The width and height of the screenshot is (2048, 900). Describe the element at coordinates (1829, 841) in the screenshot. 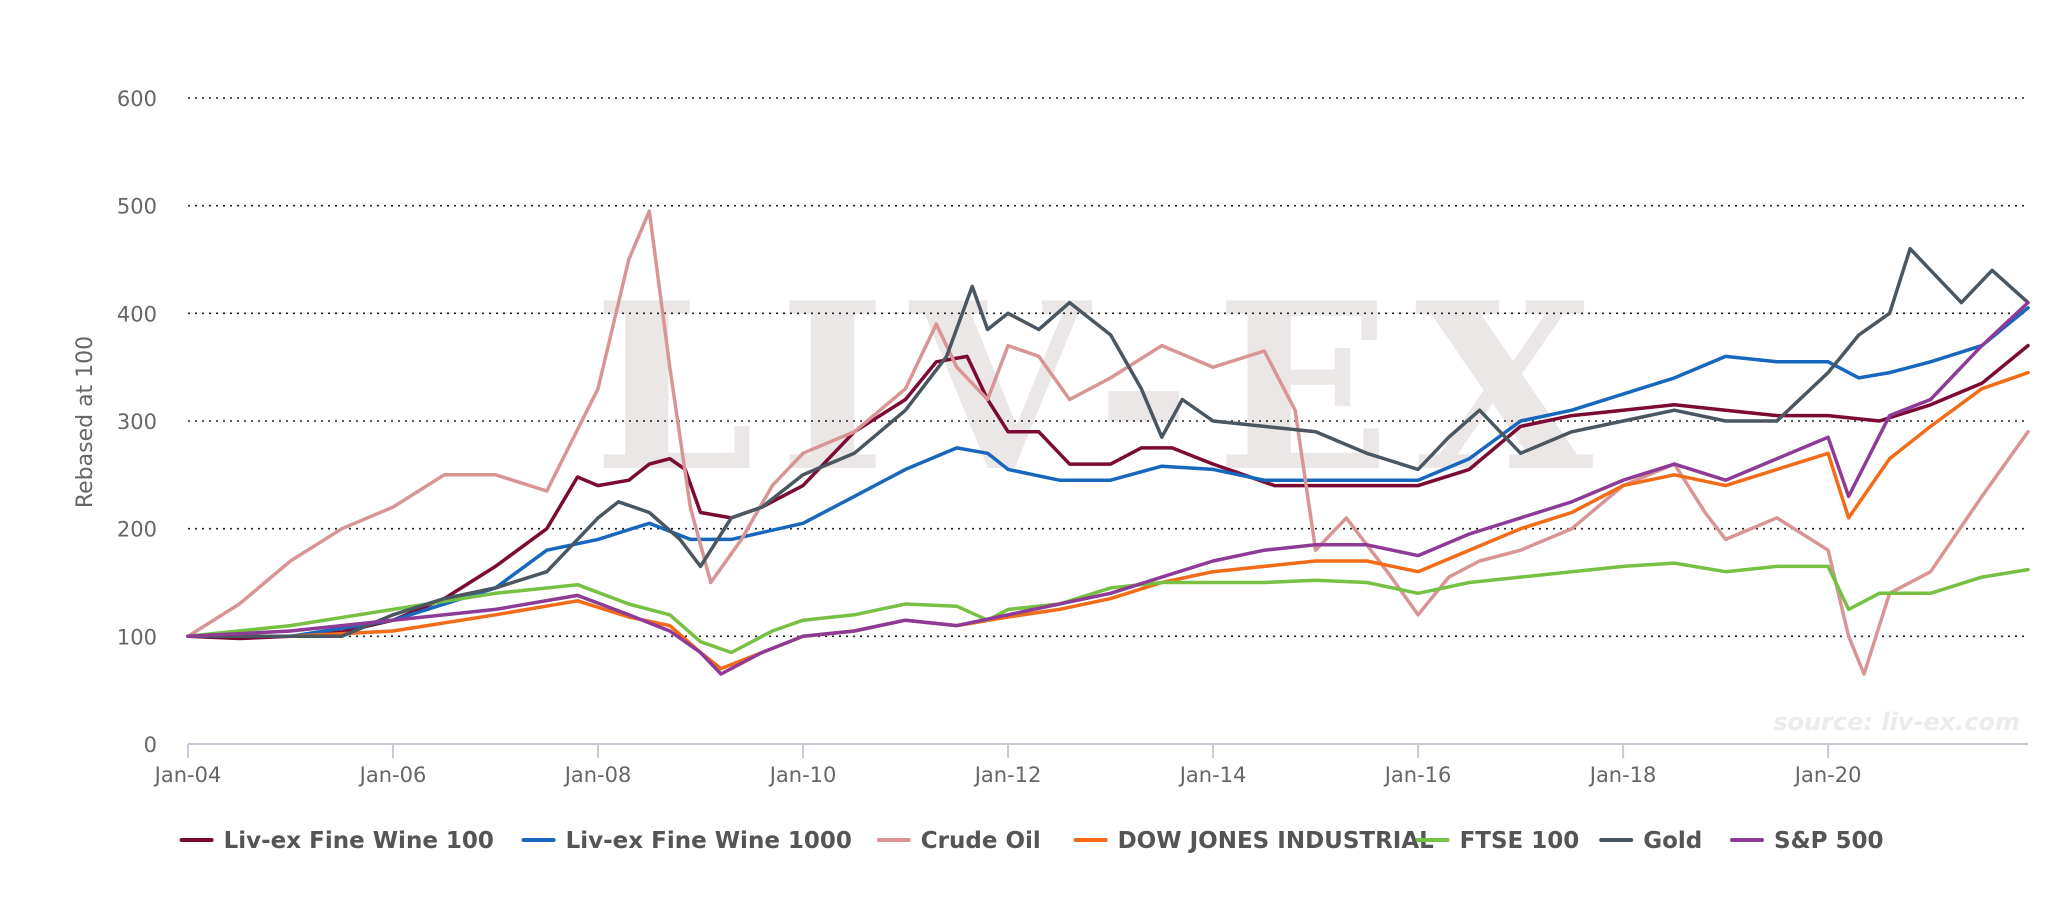

I see `legend-label: S&P 500` at that location.